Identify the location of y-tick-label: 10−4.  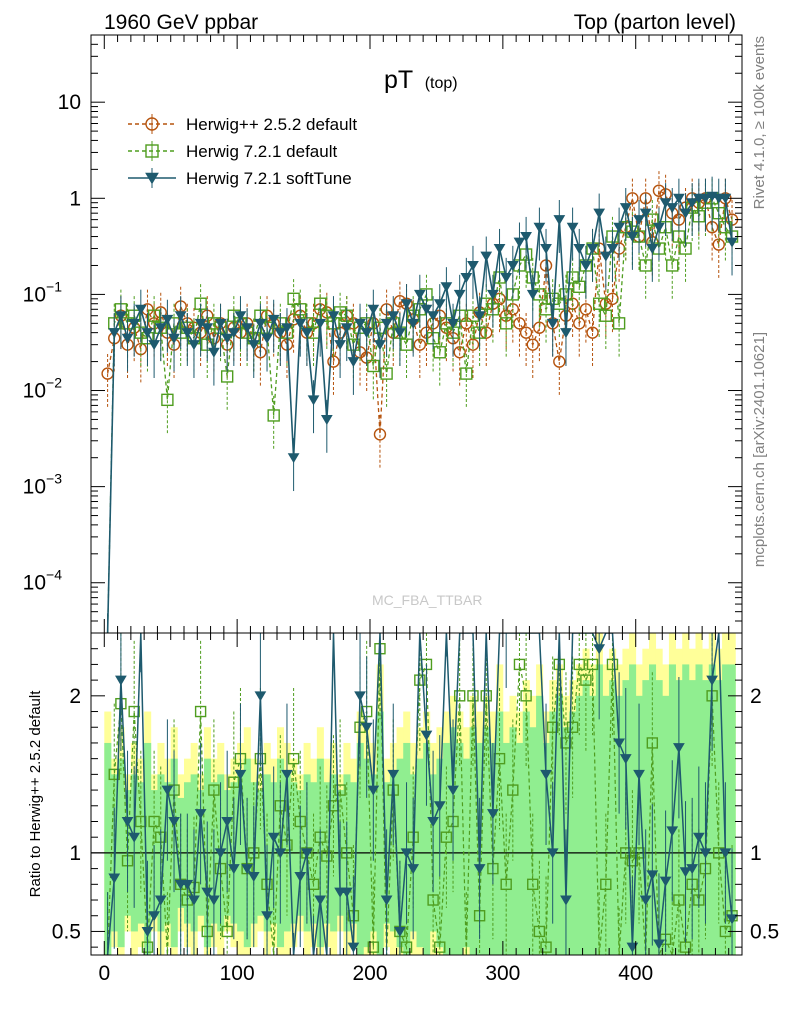
(43, 581).